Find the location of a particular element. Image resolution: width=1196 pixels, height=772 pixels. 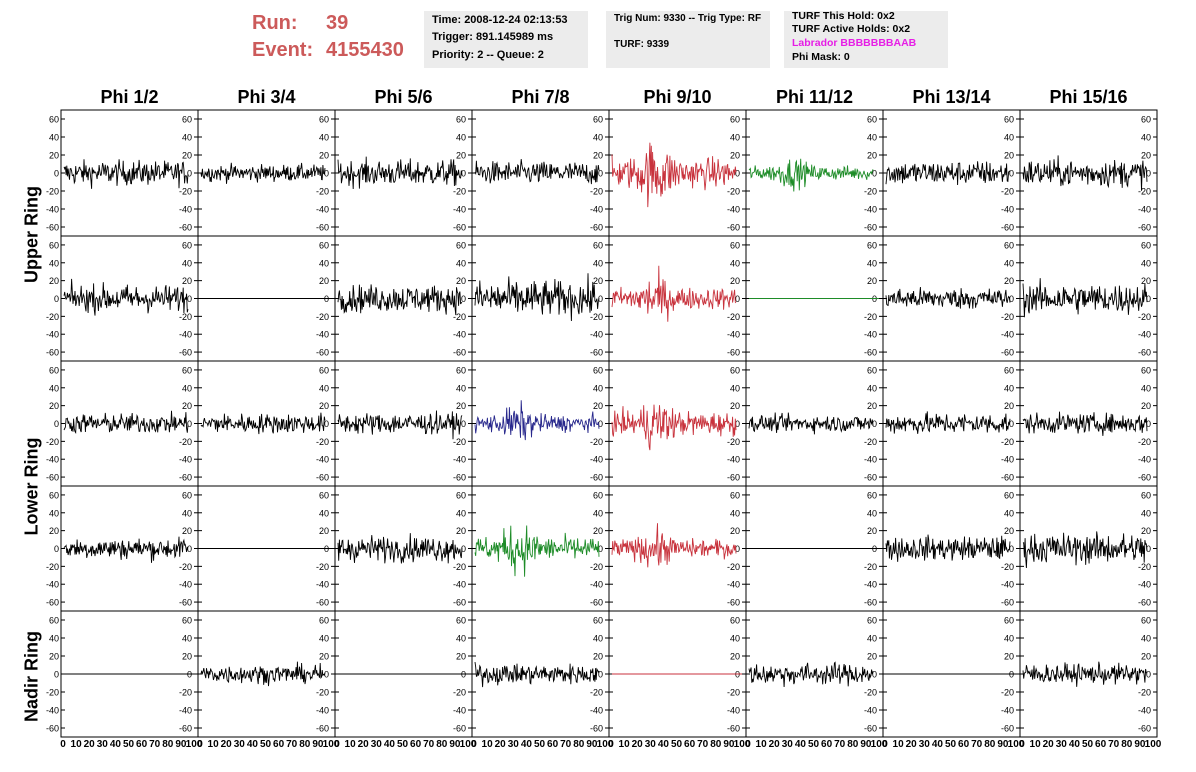

waveform-panel-r4-c6: 60 40 20 0 -20 -40 -60 is located at coordinates (814, 548).